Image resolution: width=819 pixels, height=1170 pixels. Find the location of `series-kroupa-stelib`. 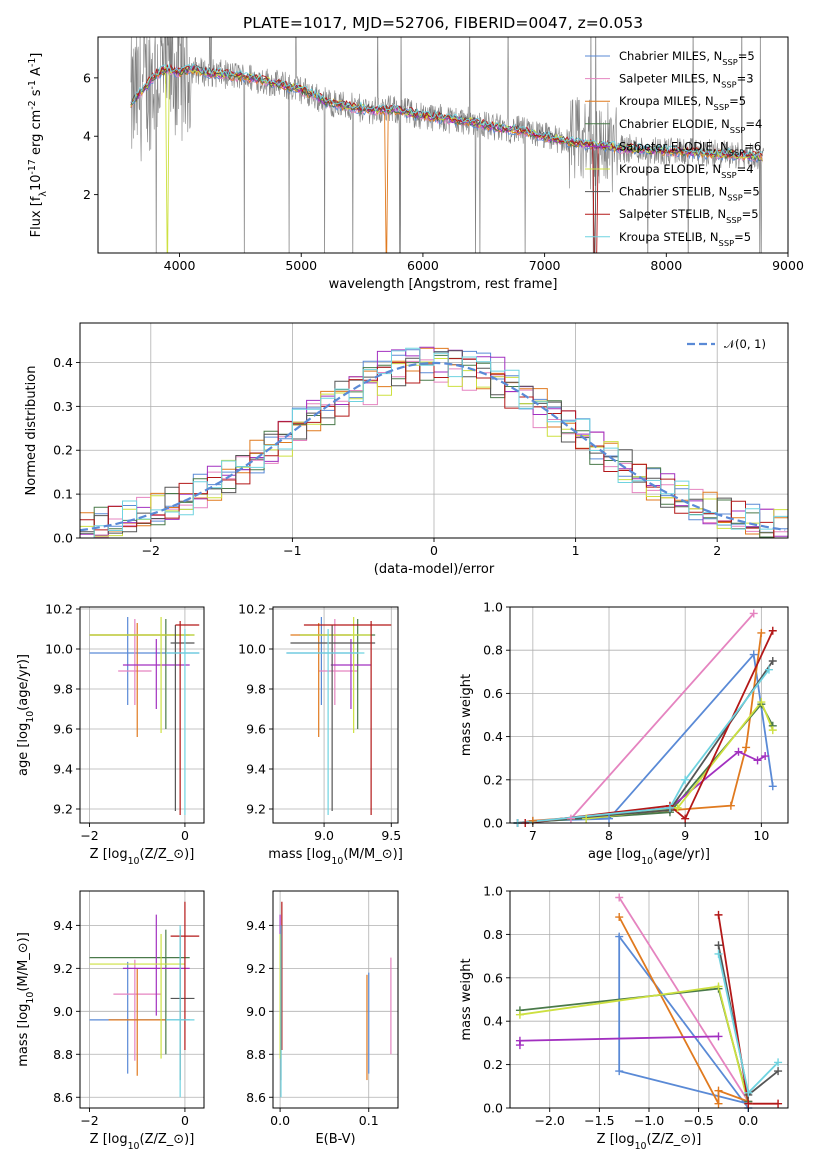

series-kroupa-stelib is located at coordinates (643, 746).